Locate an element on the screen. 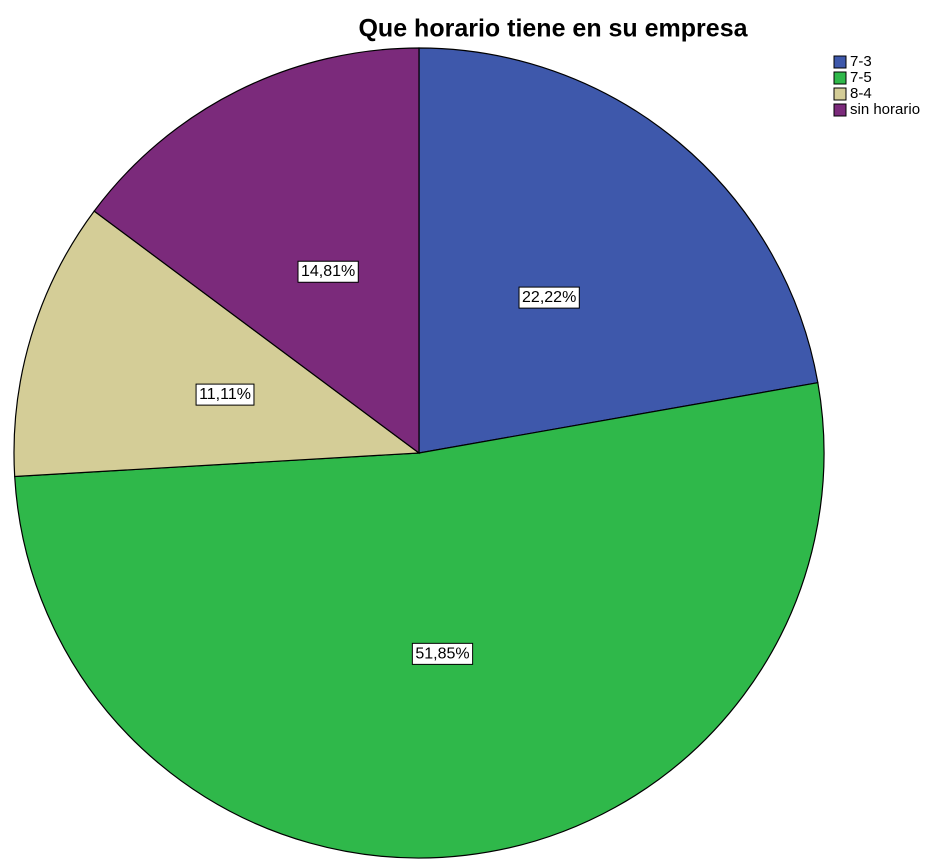 Image resolution: width=948 pixels, height=859 pixels. data-label: 22,22% is located at coordinates (549, 297).